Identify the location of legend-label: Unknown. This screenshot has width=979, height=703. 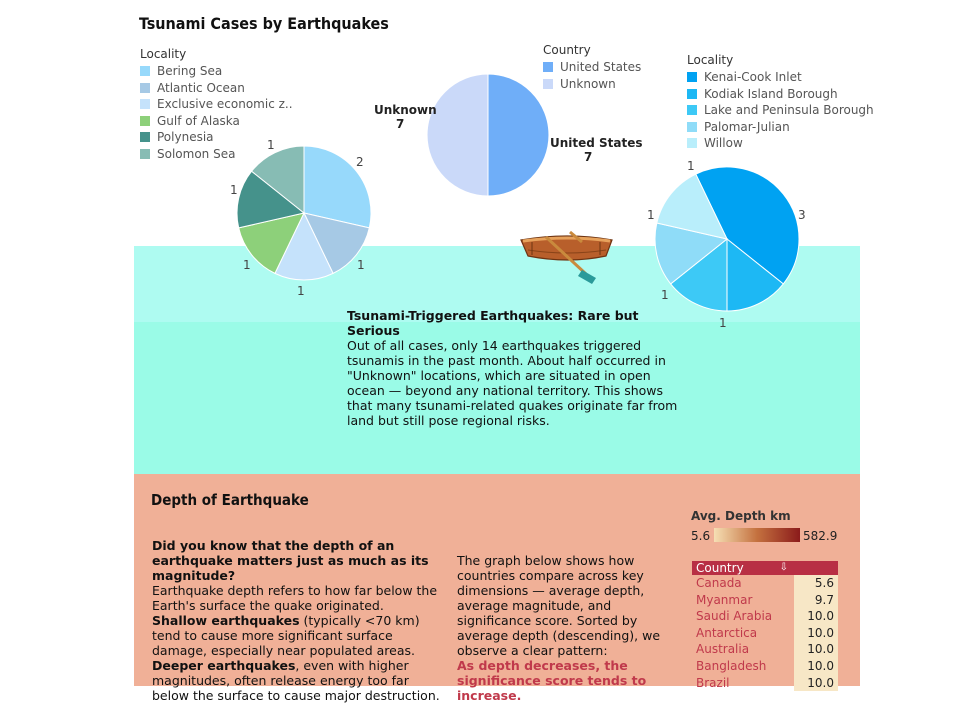
(588, 83).